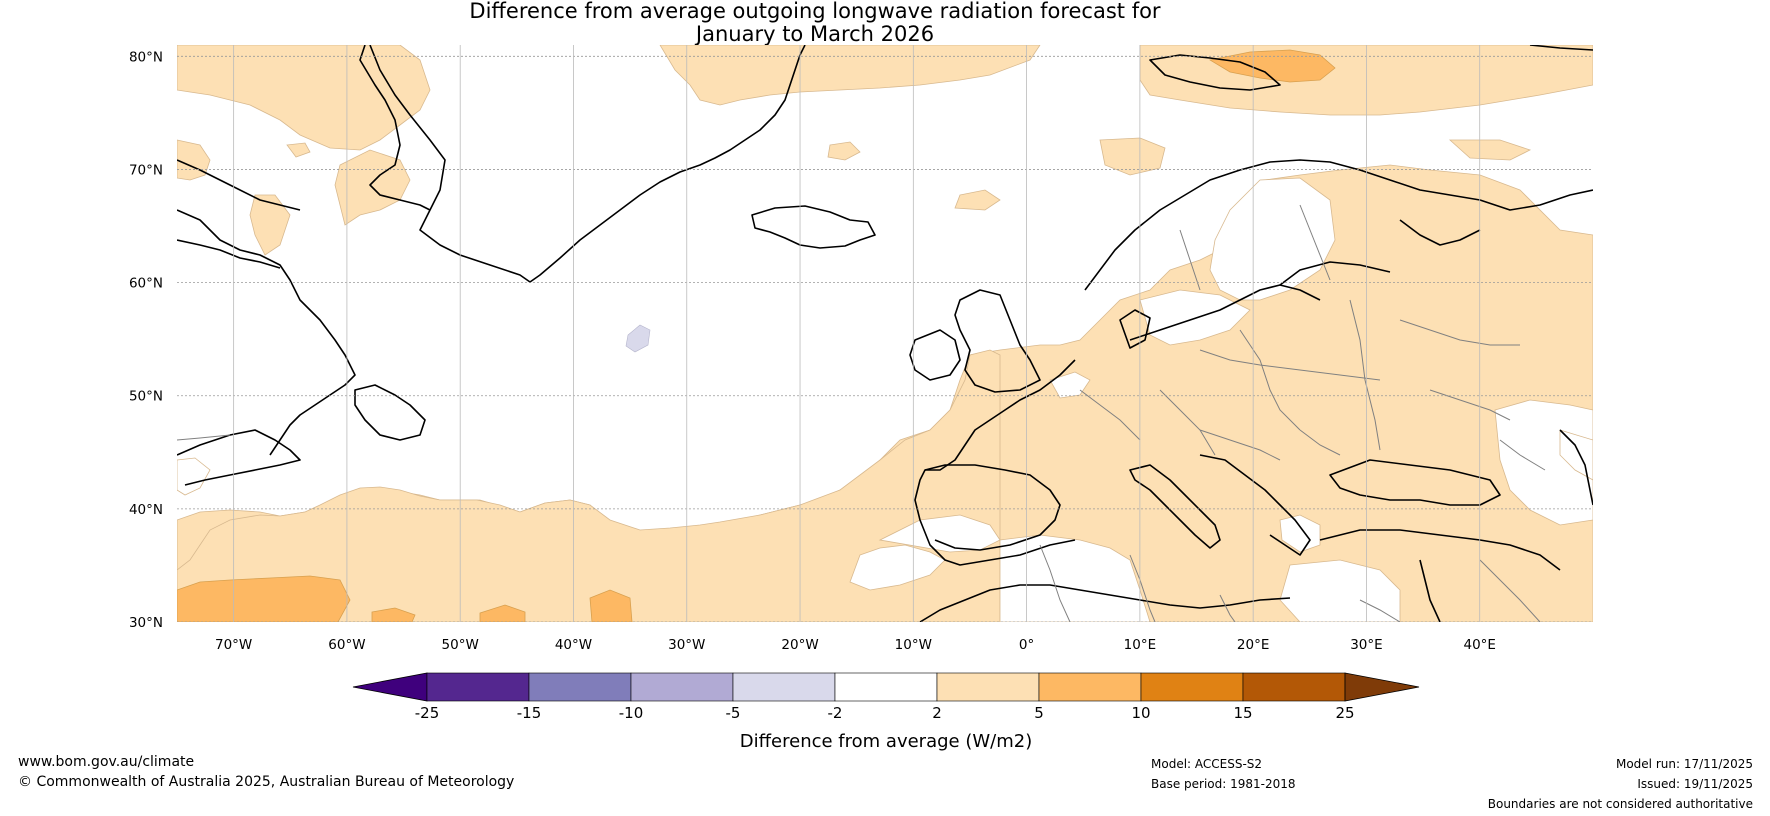  What do you see at coordinates (897, 567) in the screenshot?
I see `neutral-mediterranean-south` at bounding box center [897, 567].